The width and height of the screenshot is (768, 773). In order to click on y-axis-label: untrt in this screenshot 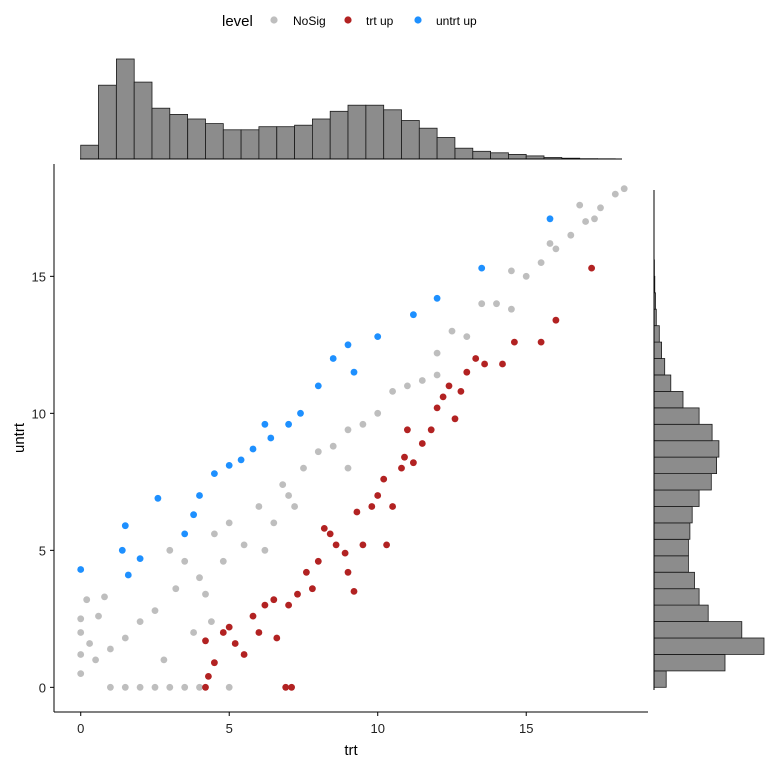, I will do `click(19, 437)`.